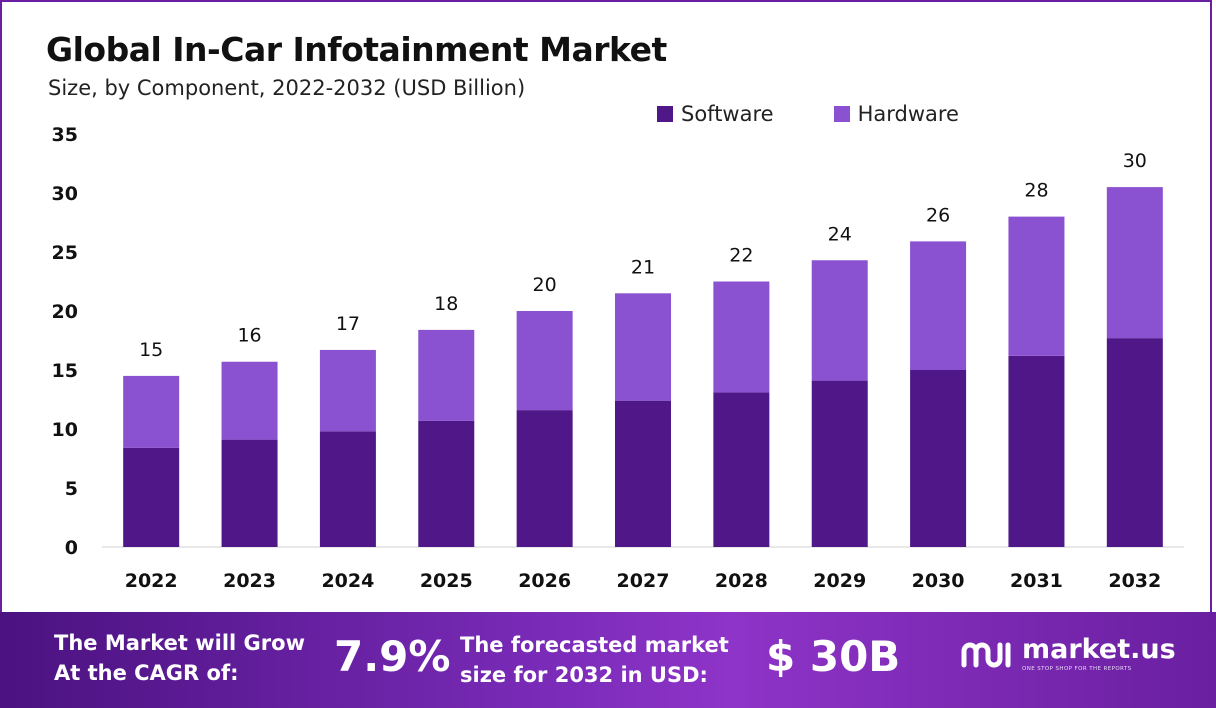  I want to click on legend-label-software: Software, so click(727, 114).